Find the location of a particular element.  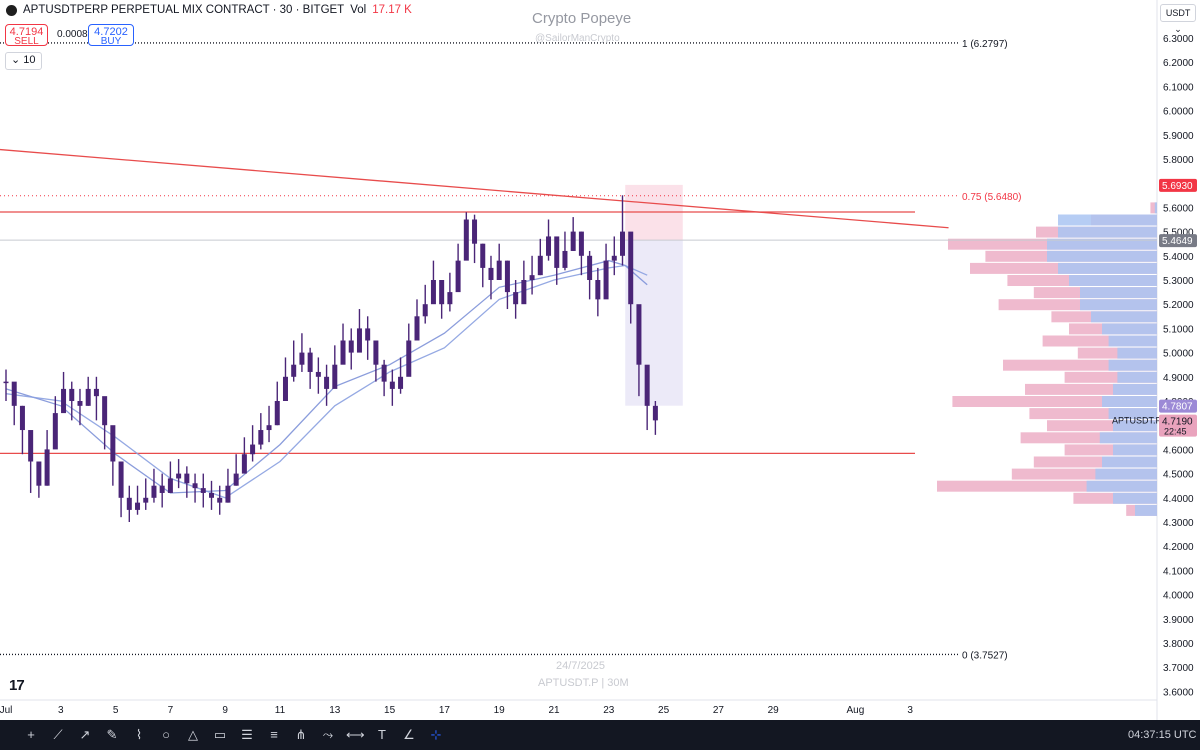

indicator-count: 10 is located at coordinates (29, 60).